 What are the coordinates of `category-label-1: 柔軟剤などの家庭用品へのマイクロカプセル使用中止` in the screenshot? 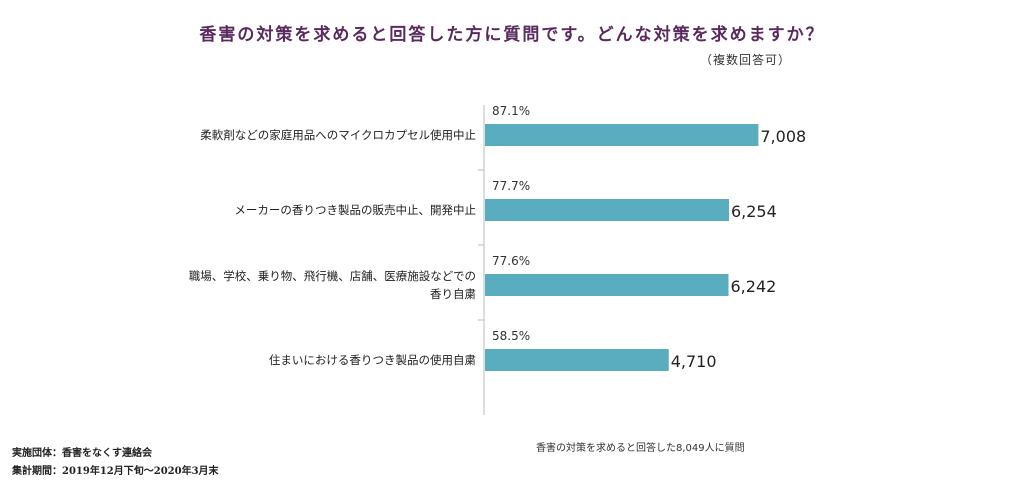 It's located at (338, 135).